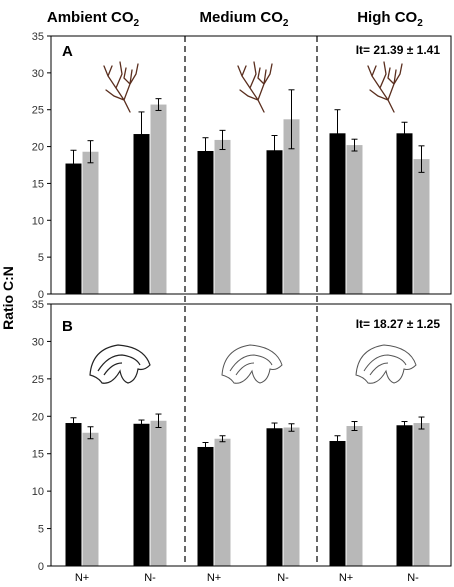 This screenshot has width=454, height=587. Describe the element at coordinates (93, 19) in the screenshot. I see `group-header-ambient: Ambient CO2` at that location.